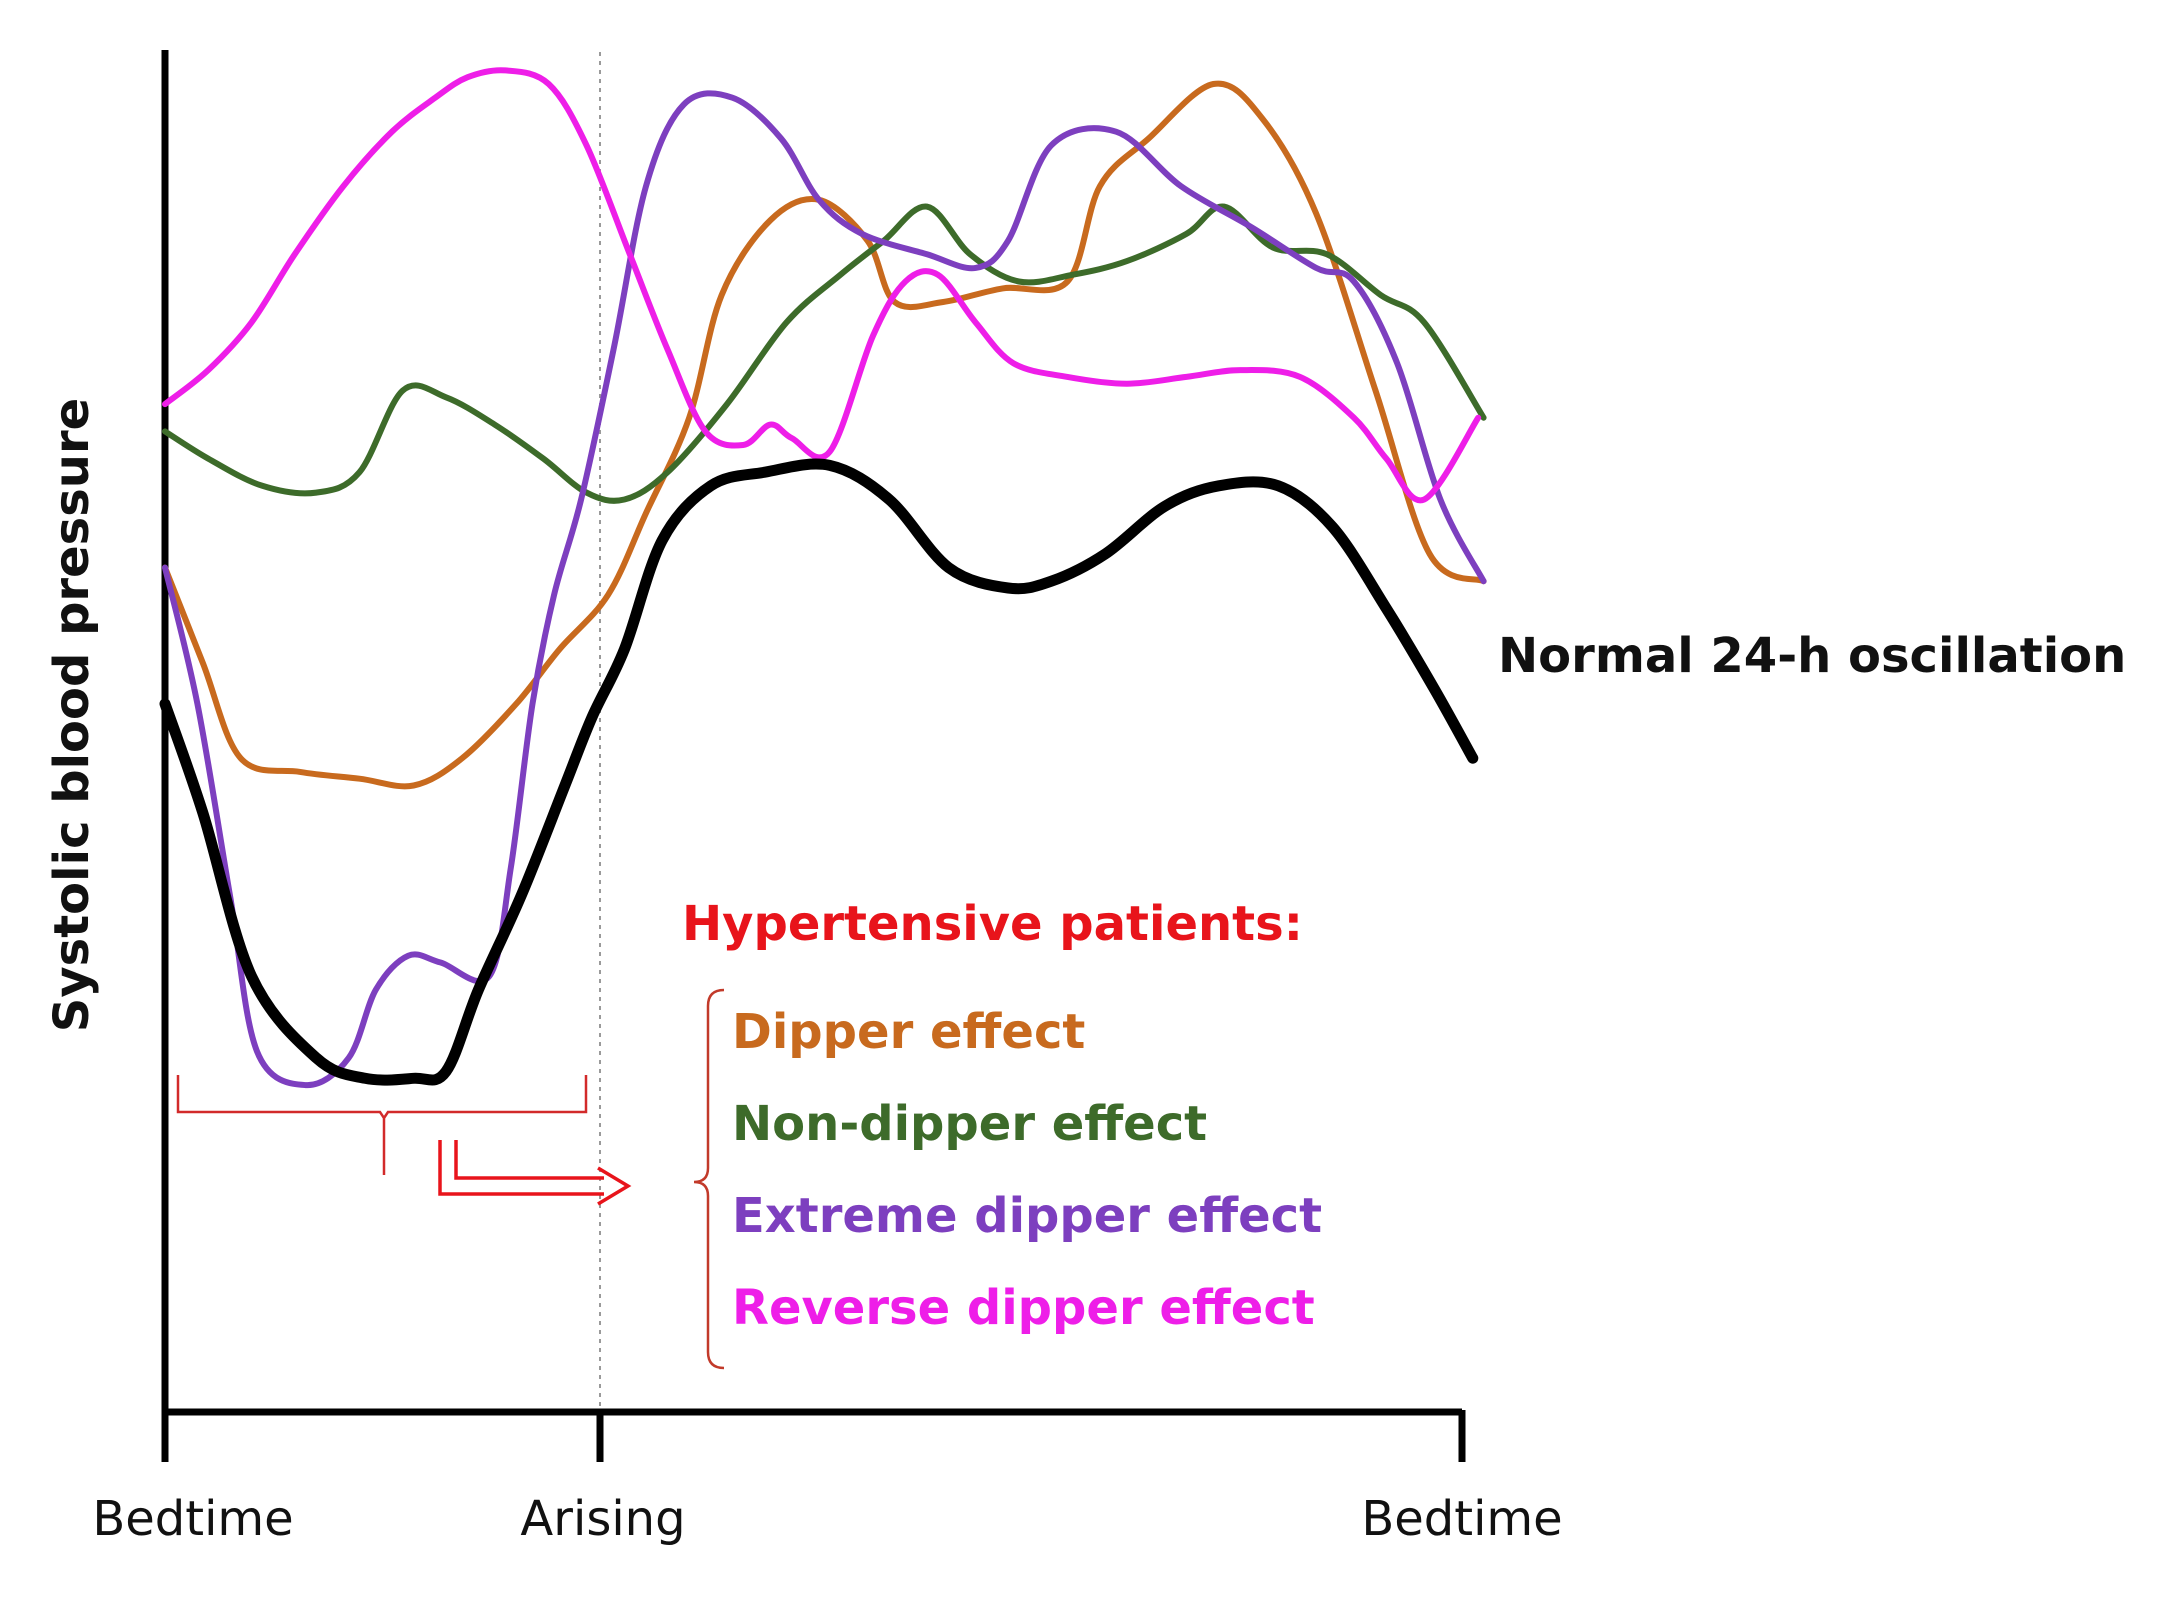  I want to click on legend-brace, so click(709, 1179).